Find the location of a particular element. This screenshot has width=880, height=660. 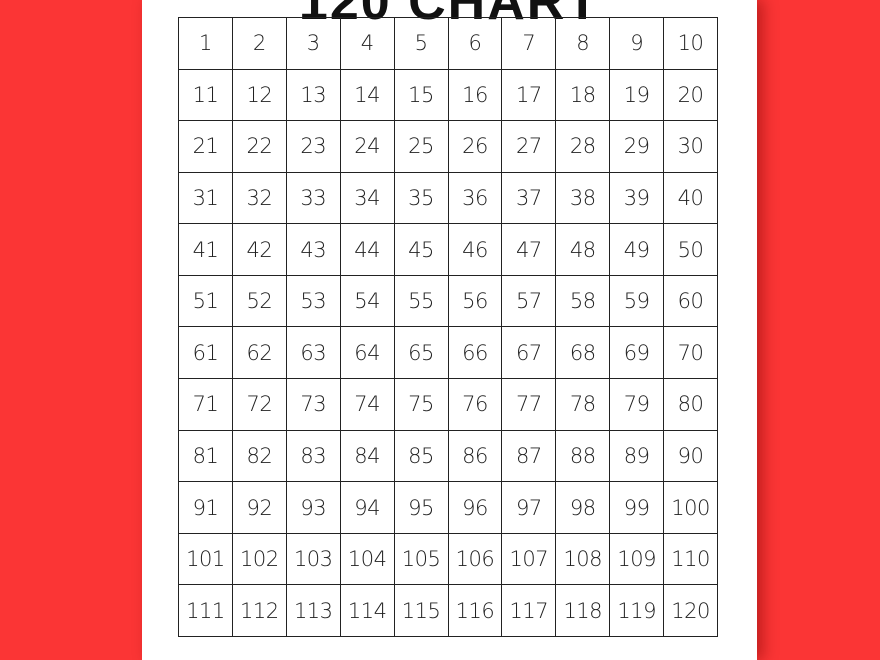

number-cell: 106 is located at coordinates (475, 559).